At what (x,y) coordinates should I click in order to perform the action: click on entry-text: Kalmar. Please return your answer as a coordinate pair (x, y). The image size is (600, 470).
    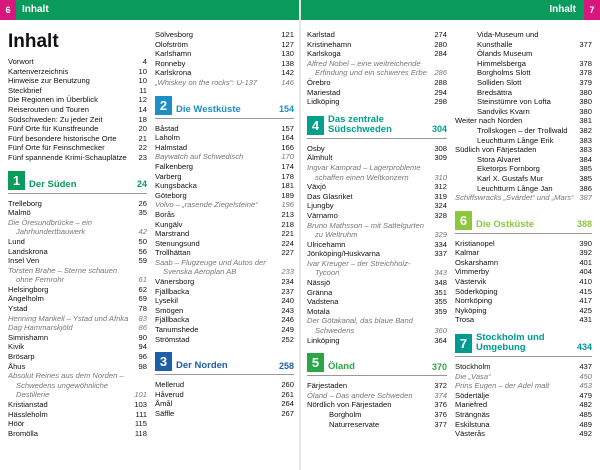
    Looking at the image, I should click on (467, 253).